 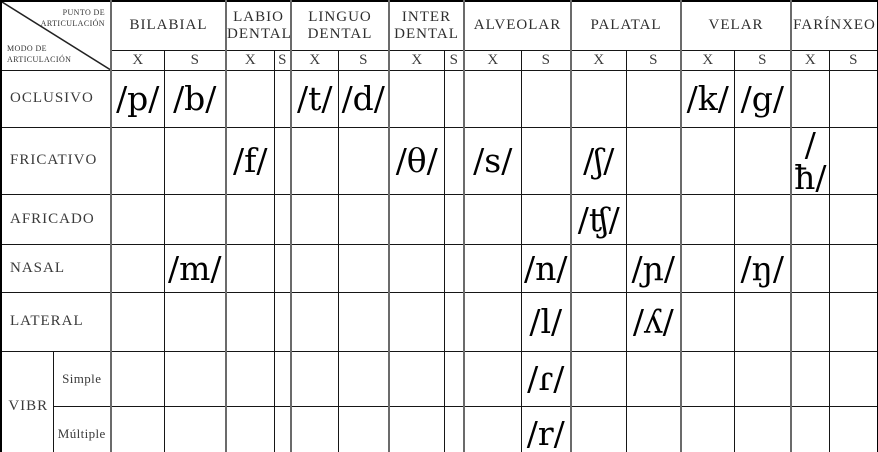 What do you see at coordinates (250, 60) in the screenshot?
I see `subheader-labiodental-x: X` at bounding box center [250, 60].